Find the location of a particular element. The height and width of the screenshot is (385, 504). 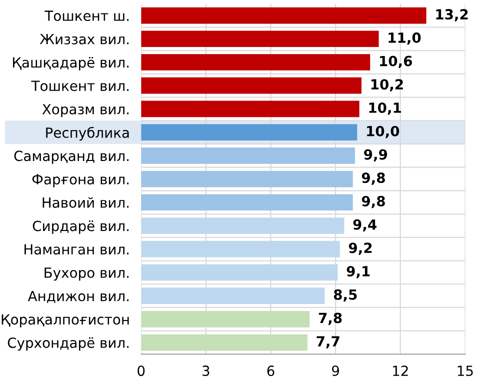

y-tick-label: Республика is located at coordinates (87, 133).